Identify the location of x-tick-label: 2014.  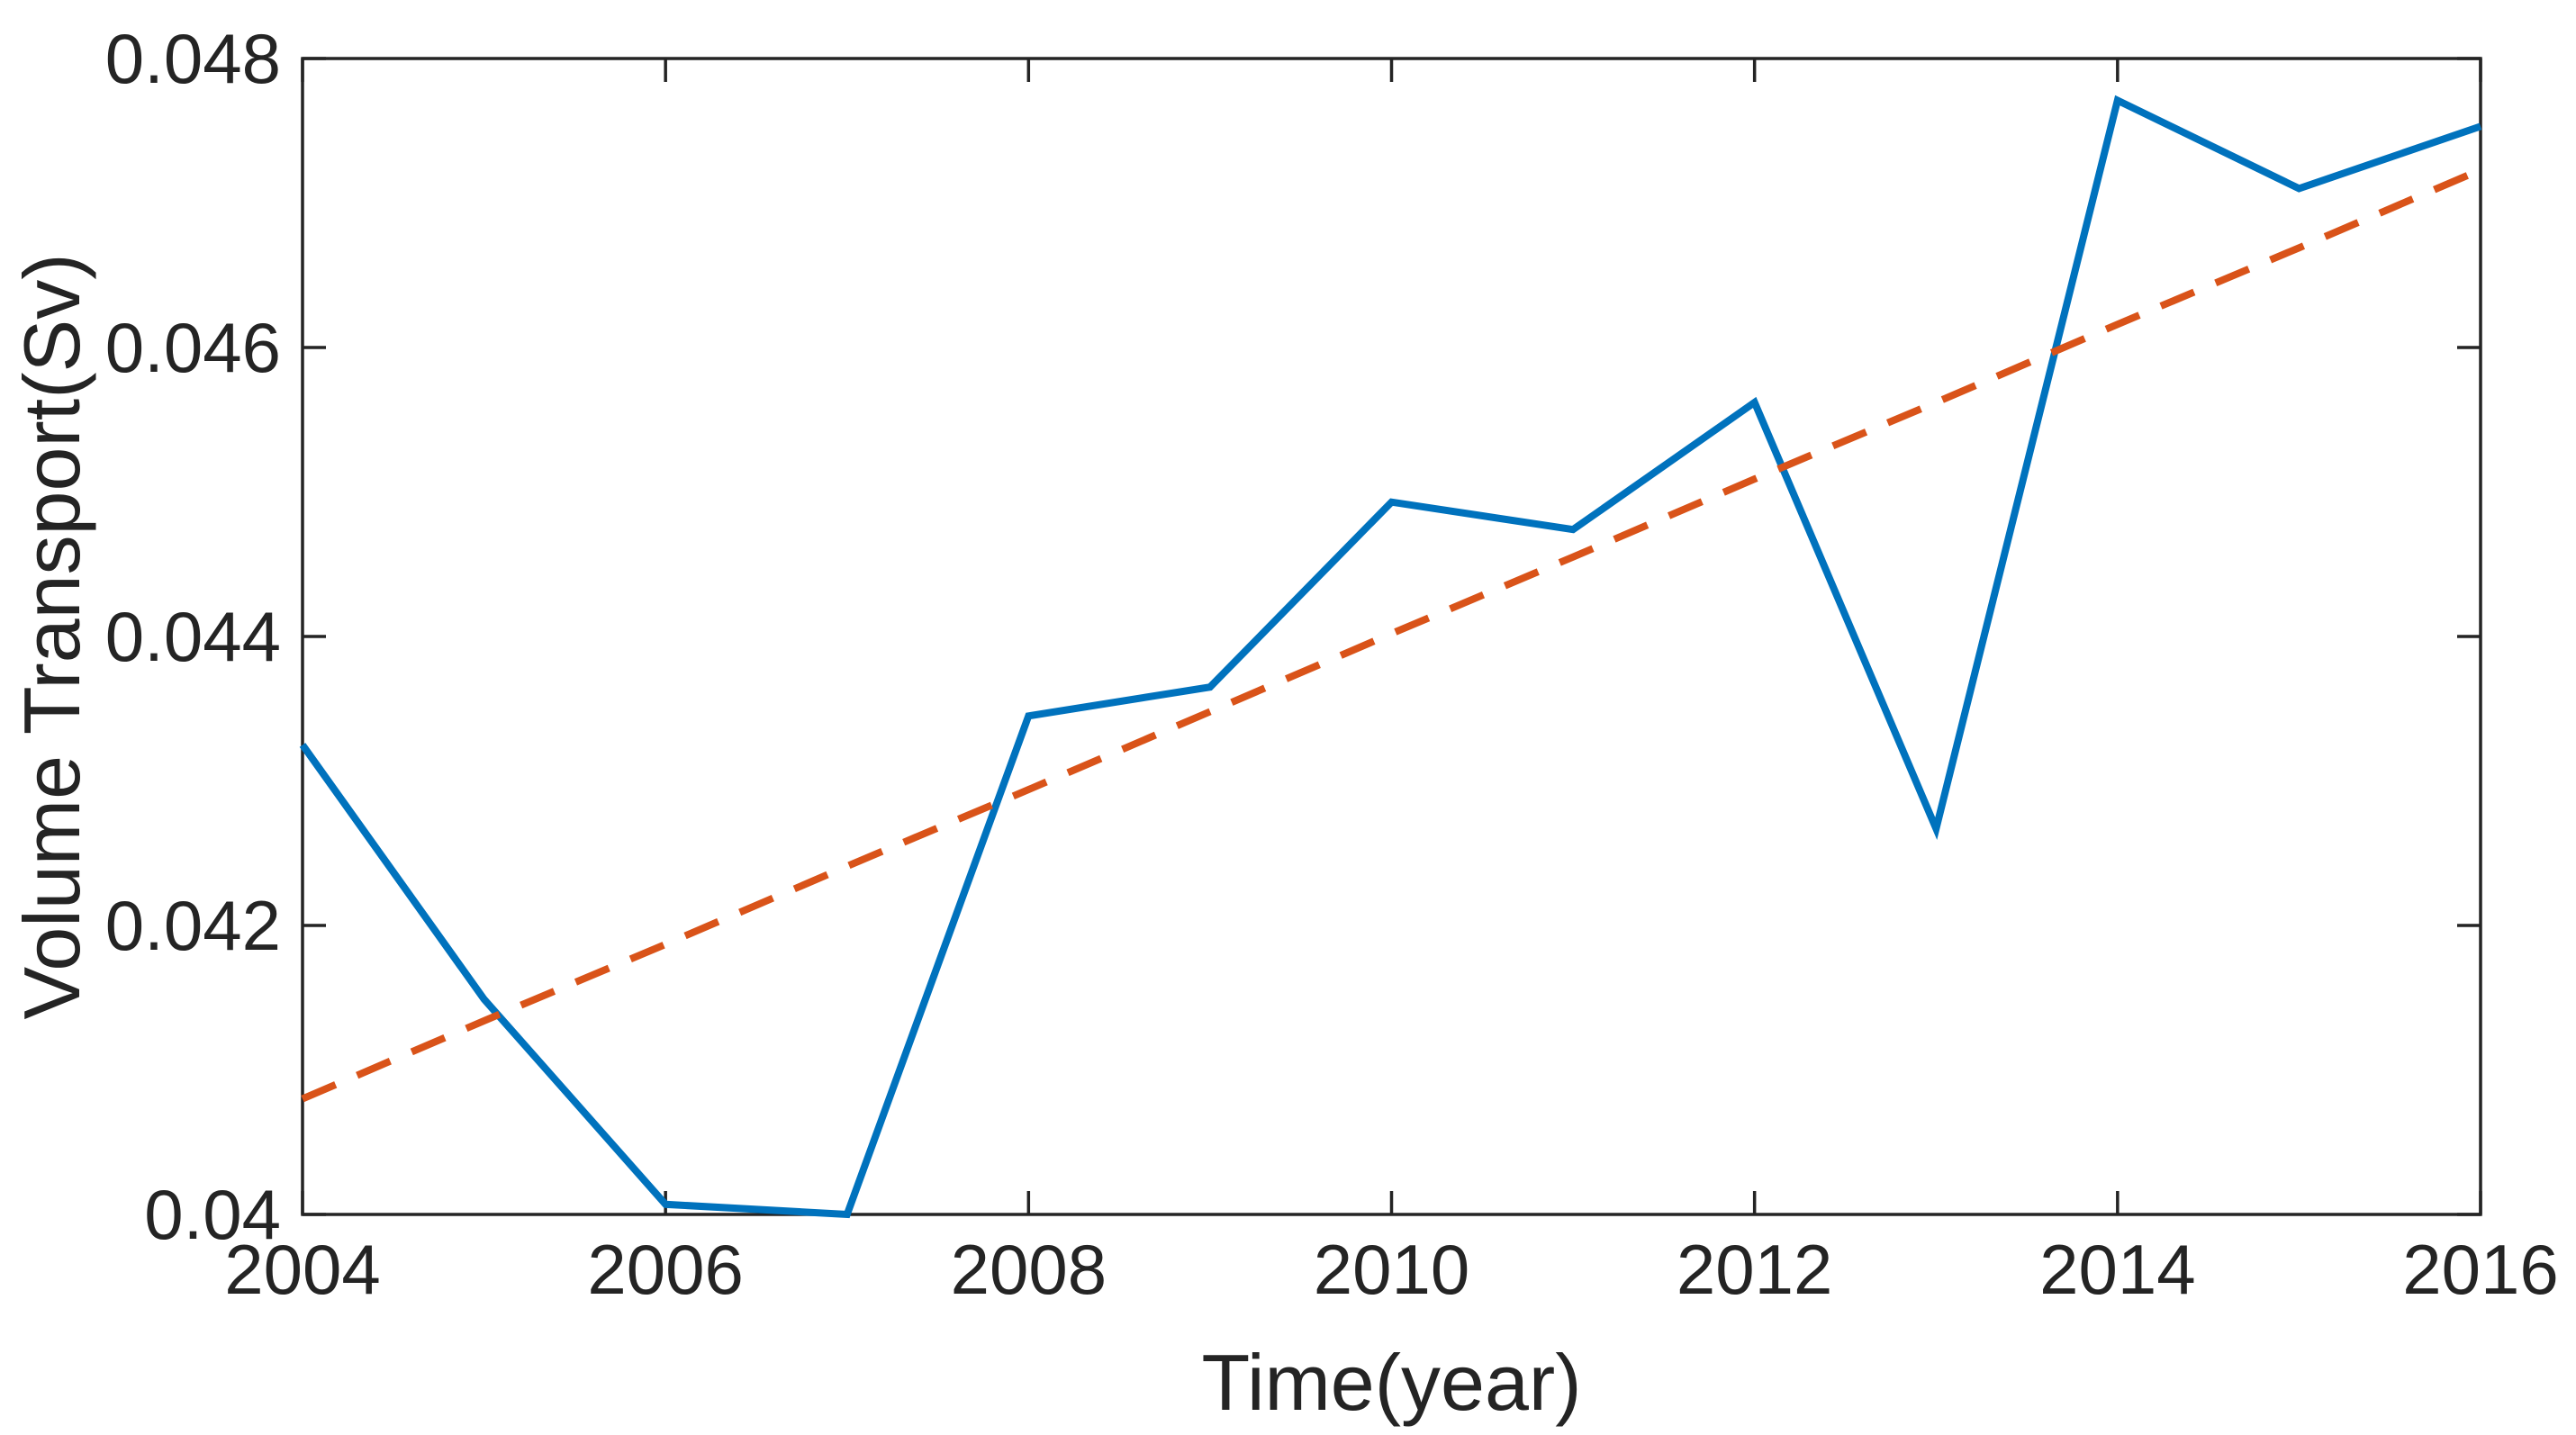
(2117, 1269).